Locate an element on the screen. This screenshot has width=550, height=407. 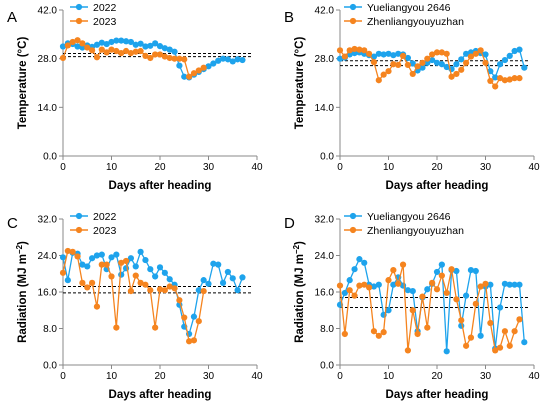
x-tick-label: 30 is located at coordinates (209, 376).